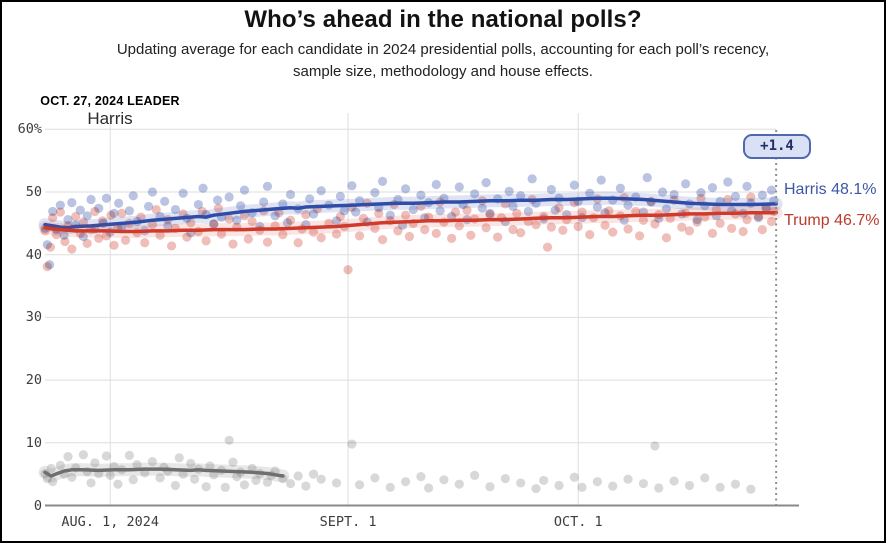 The image size is (886, 547). Describe the element at coordinates (830, 189) in the screenshot. I see `harris-end-label: Harris 48.1%` at that location.